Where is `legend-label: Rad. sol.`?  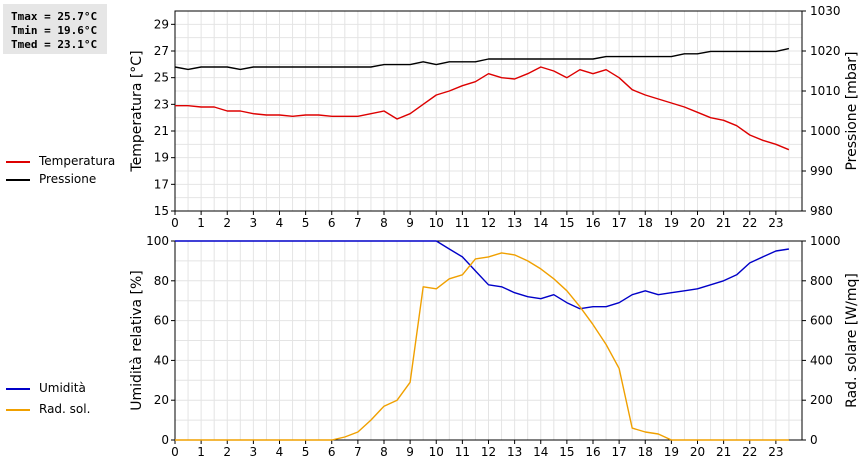
legend-label: Rad. sol. is located at coordinates (65, 409).